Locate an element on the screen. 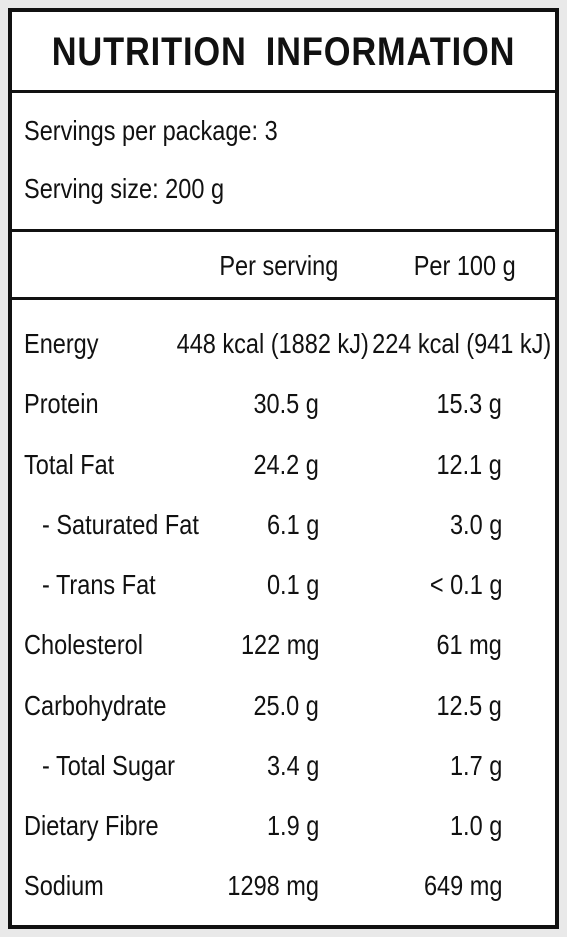 The width and height of the screenshot is (567, 937). dietary-fibre-per-serving: 1.9 g is located at coordinates (292, 825).